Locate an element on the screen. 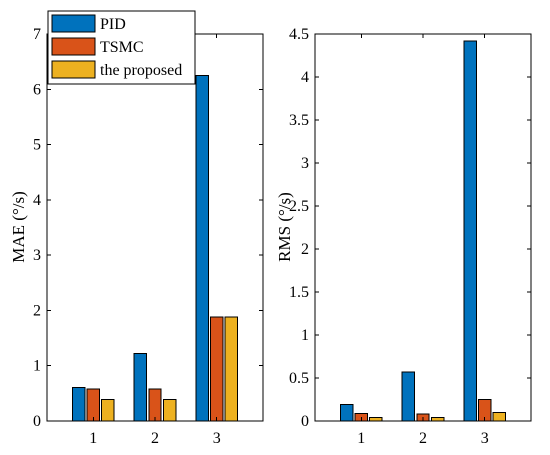 The width and height of the screenshot is (550, 455). legend-label: TSMC is located at coordinates (122, 47).